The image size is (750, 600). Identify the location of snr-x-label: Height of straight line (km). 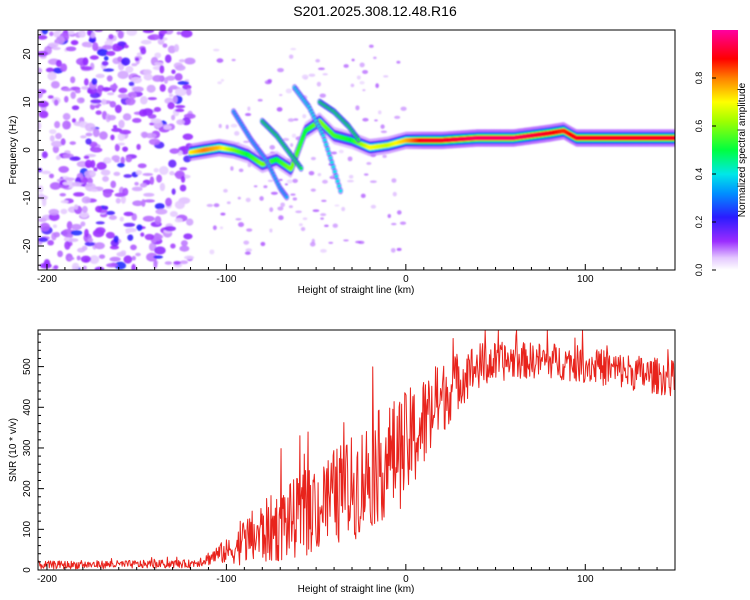
(356, 589).